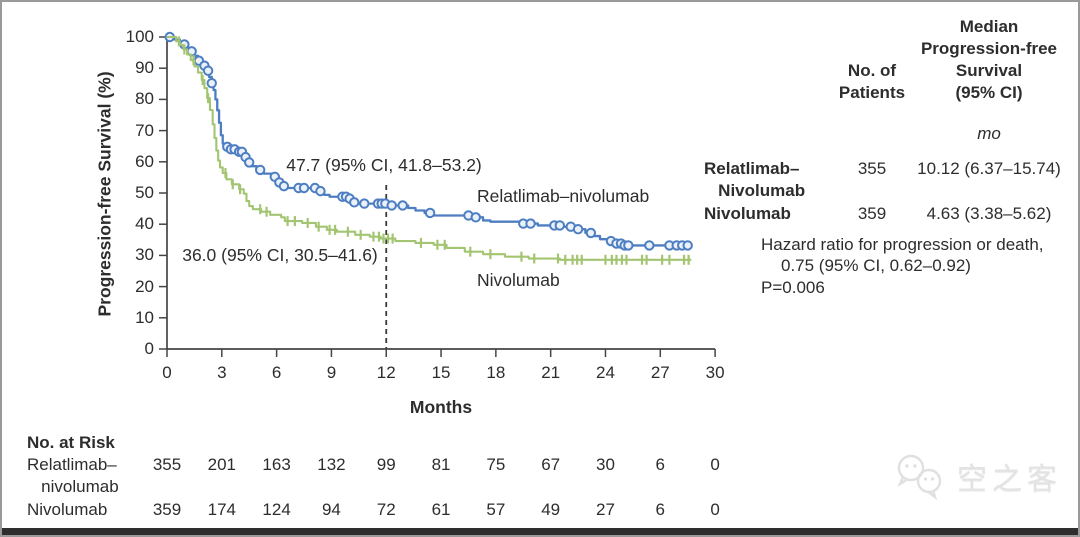 Image resolution: width=1080 pixels, height=537 pixels. I want to click on unit-months: mo, so click(989, 133).